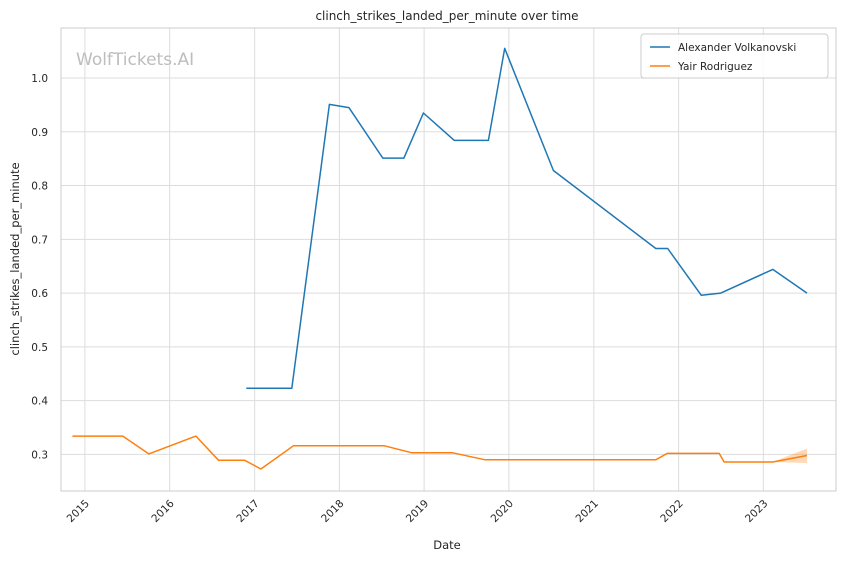  Describe the element at coordinates (715, 67) in the screenshot. I see `legend-entry: Yair Rodriguez` at that location.